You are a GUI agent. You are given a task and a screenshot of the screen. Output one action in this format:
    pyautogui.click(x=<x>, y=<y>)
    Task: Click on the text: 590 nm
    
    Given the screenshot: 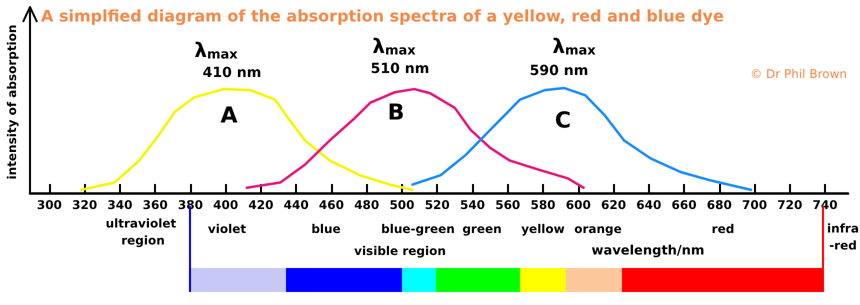 What is the action you would take?
    pyautogui.click(x=559, y=71)
    